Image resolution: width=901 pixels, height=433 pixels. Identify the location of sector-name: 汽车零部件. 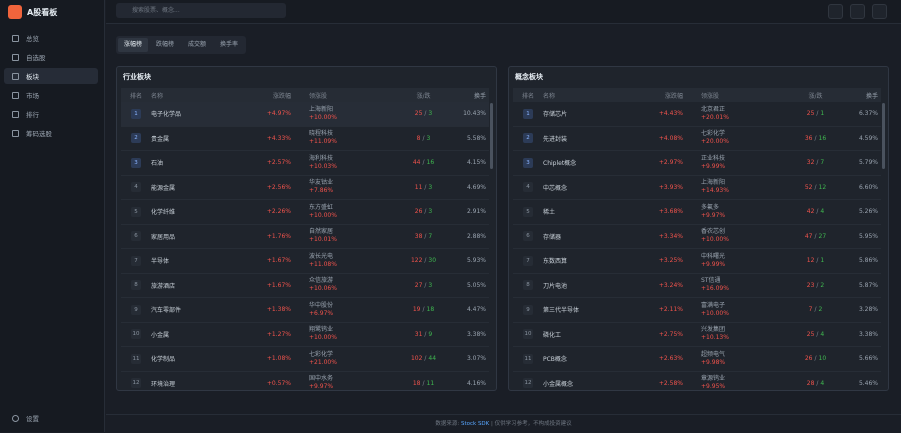
(166, 311).